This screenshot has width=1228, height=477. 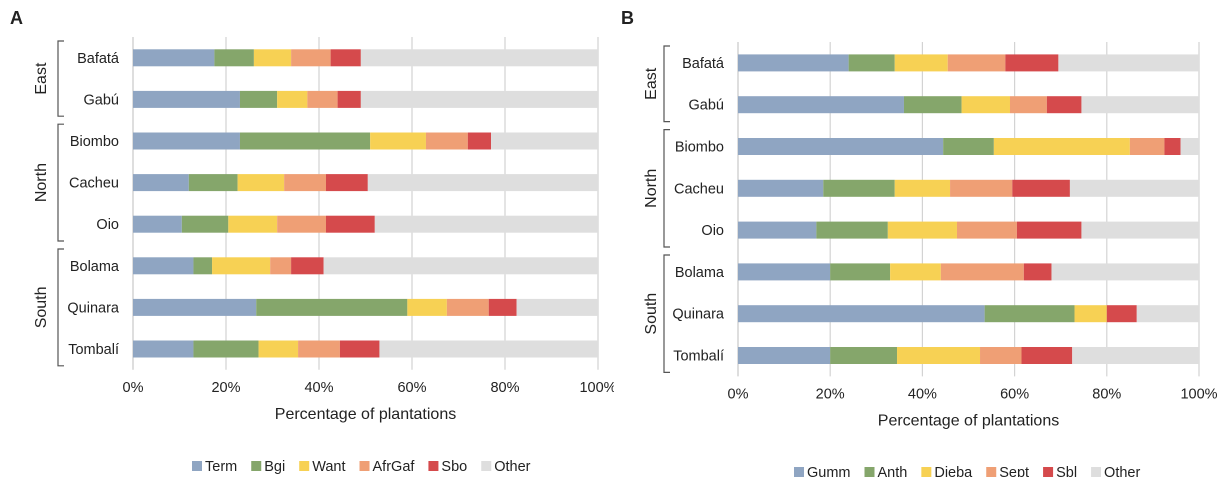 What do you see at coordinates (258, 99) in the screenshot?
I see `a-bar-gabu-bgi` at bounding box center [258, 99].